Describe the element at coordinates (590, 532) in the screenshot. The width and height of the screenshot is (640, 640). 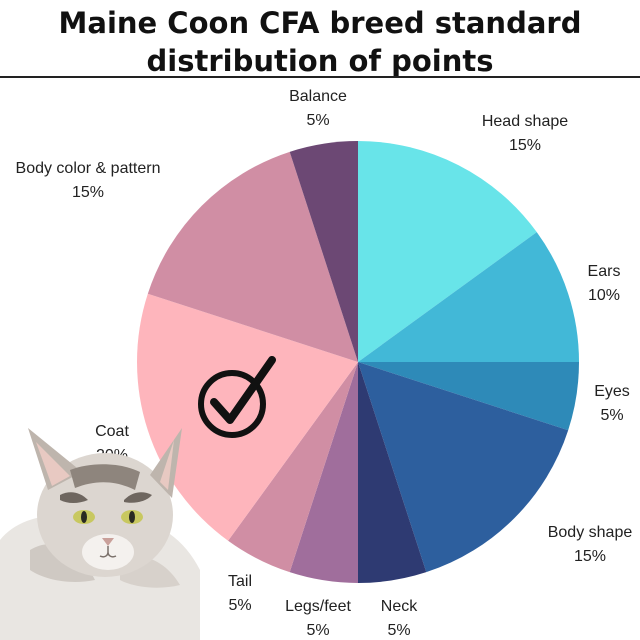
I see `slice-label: Body shape` at that location.